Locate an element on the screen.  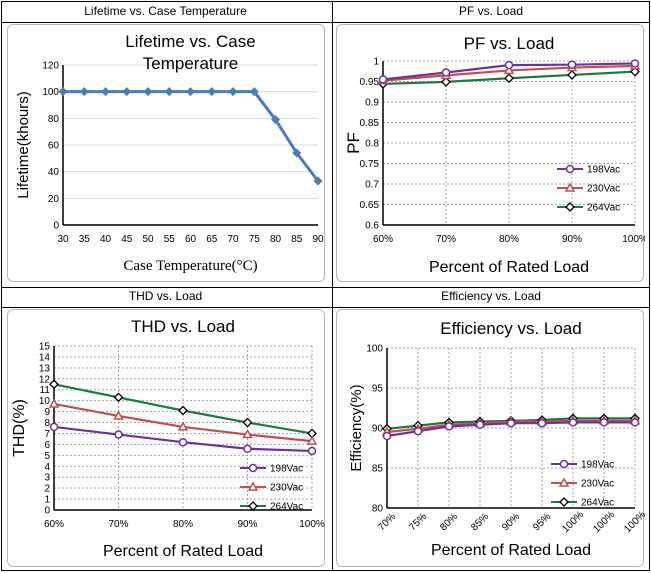
y-tick-label: 120 is located at coordinates (50, 66).